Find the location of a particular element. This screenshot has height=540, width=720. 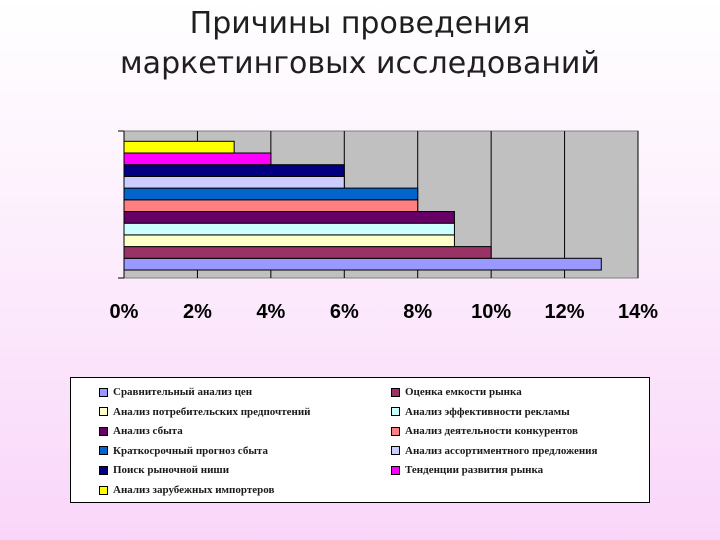

legend-label: Краткосрочный прогноз сбыта is located at coordinates (190, 450).